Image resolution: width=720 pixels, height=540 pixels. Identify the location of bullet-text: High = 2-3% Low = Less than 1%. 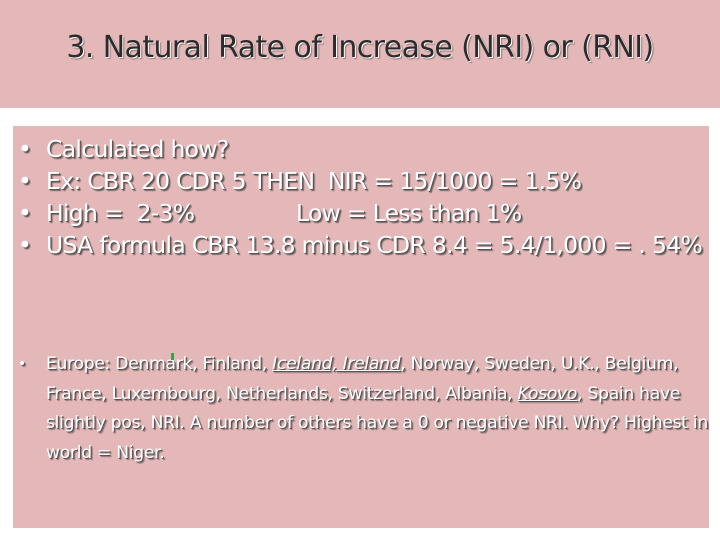
(284, 213).